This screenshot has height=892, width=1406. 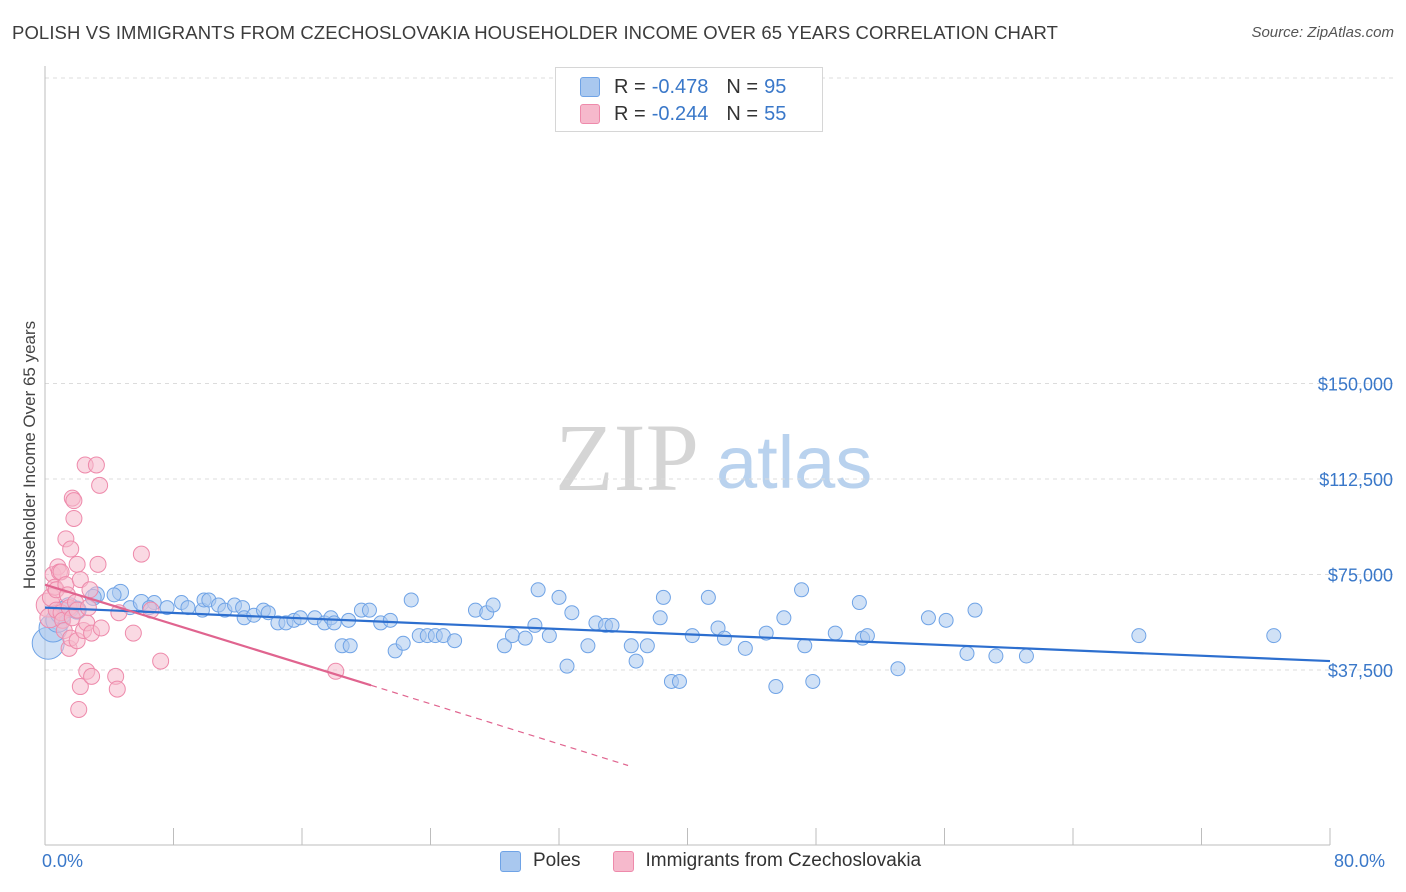 What do you see at coordinates (689, 99) in the screenshot?
I see `correlation-legend: R = -0.478 N = 95 R = -0.244 N = 55` at bounding box center [689, 99].